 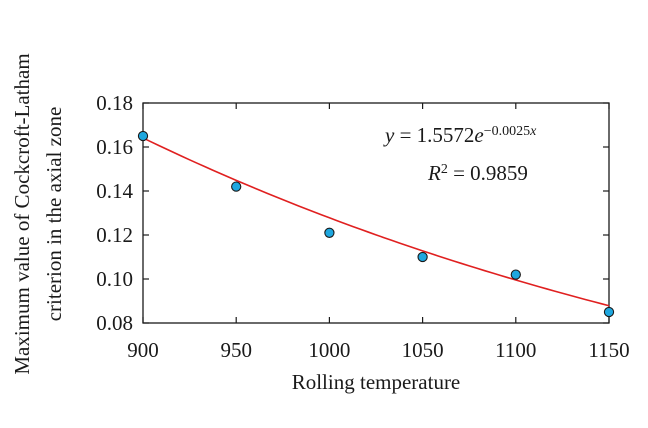 What do you see at coordinates (608, 350) in the screenshot?
I see `x-tick-label: 1150` at bounding box center [608, 350].